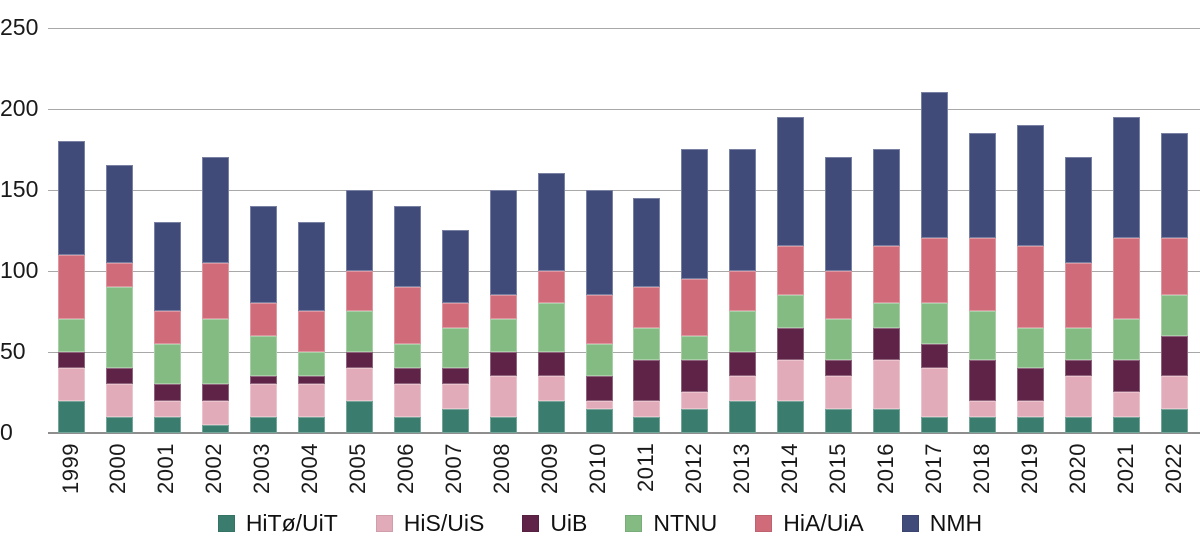 The height and width of the screenshot is (558, 1200). What do you see at coordinates (215, 291) in the screenshot?
I see `bar-segment-2002-HiA/UiA` at bounding box center [215, 291].